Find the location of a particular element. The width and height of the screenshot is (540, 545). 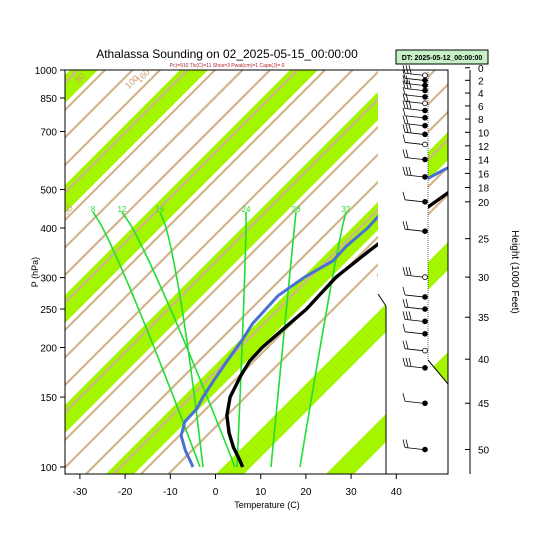

moist-adiabat-label: 12 is located at coordinates (122, 209).